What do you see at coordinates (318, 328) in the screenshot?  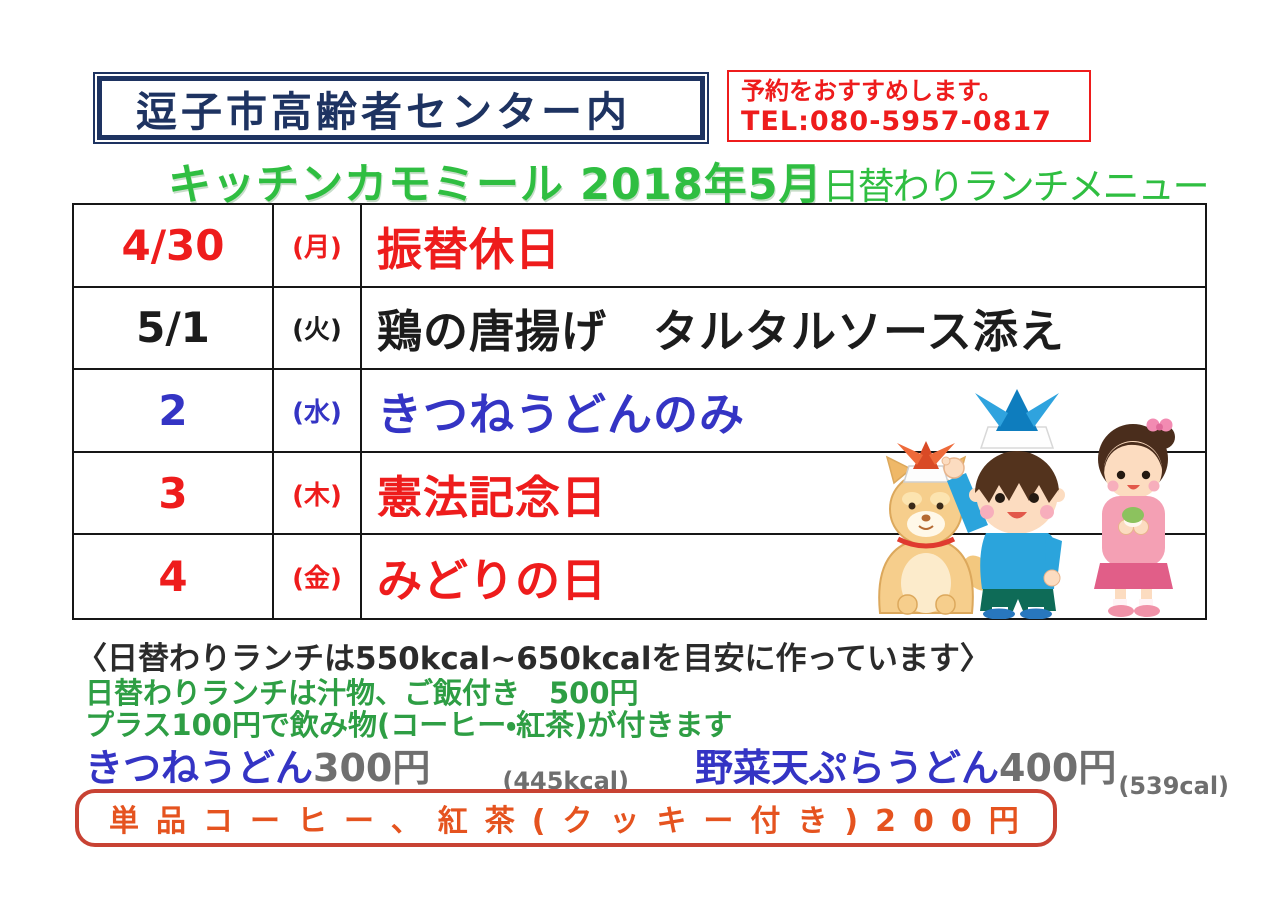 I see `day-cell: (火)` at bounding box center [318, 328].